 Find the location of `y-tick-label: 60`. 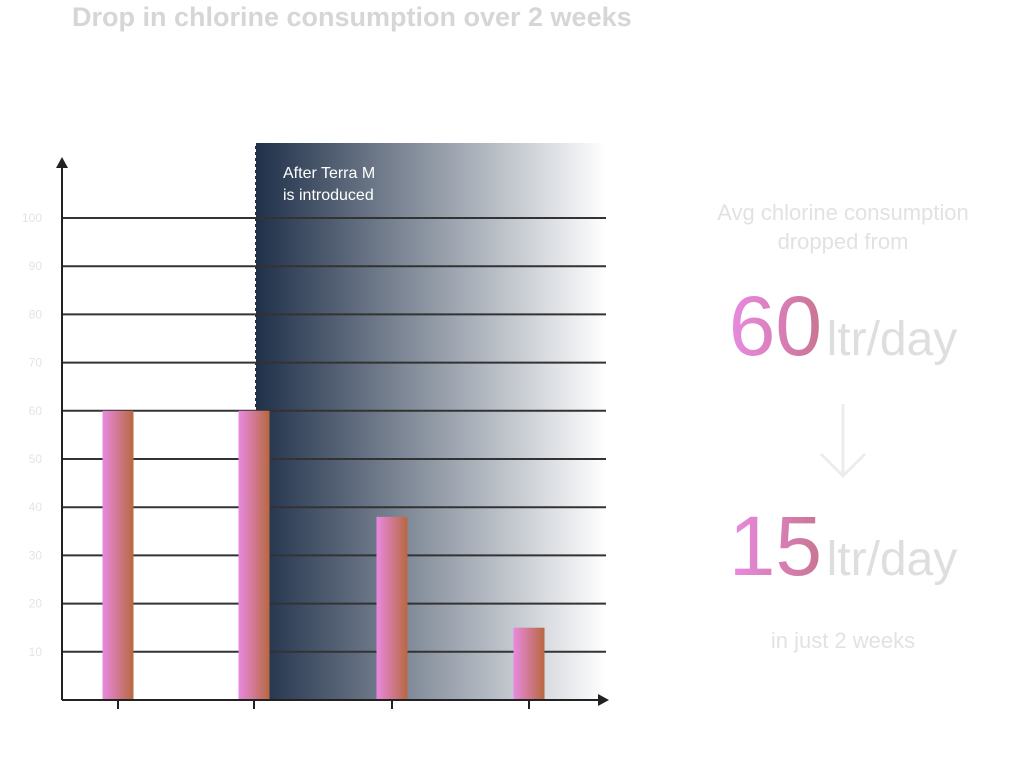

y-tick-label: 60 is located at coordinates (36, 411).